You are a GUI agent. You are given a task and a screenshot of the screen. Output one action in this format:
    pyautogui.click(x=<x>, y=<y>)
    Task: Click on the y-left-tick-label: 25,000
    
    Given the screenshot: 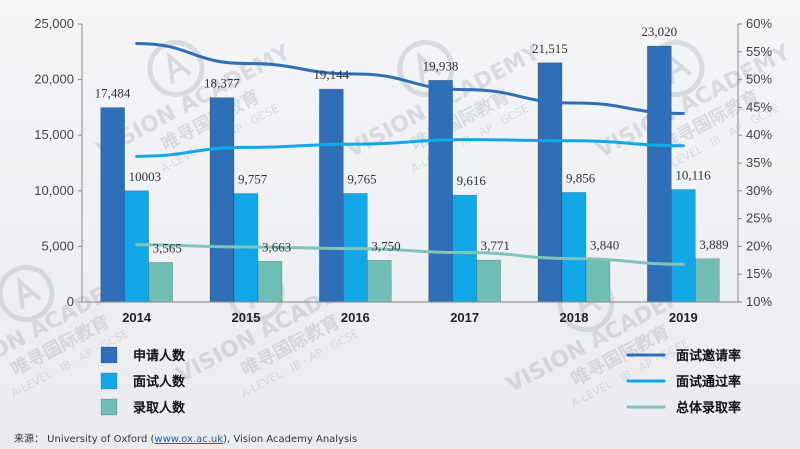 What is the action you would take?
    pyautogui.click(x=54, y=23)
    